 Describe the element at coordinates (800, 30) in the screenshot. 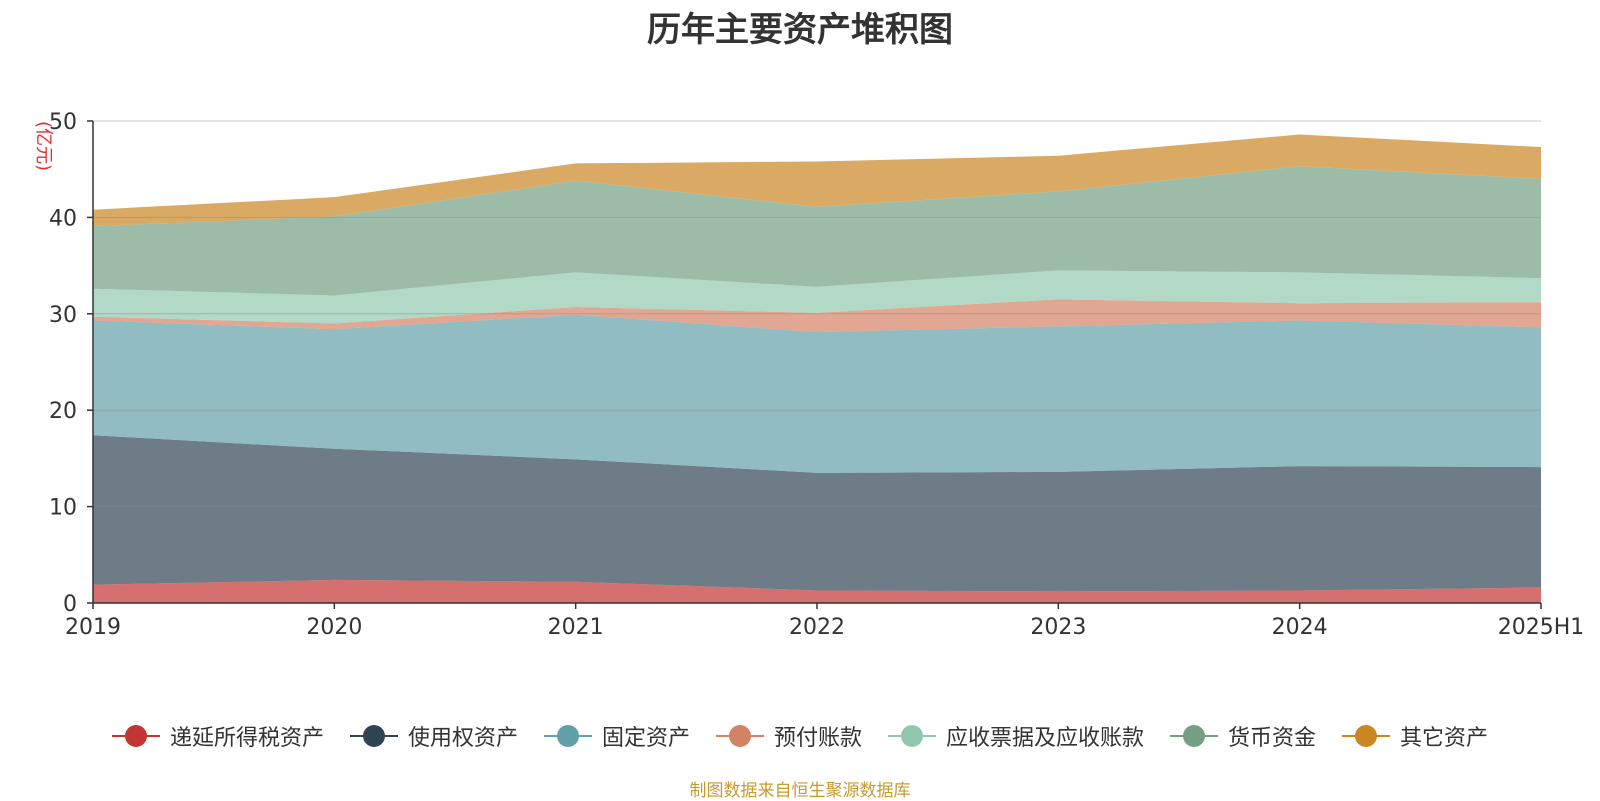

I see `chart-title: 历年主要资产堆积图` at that location.